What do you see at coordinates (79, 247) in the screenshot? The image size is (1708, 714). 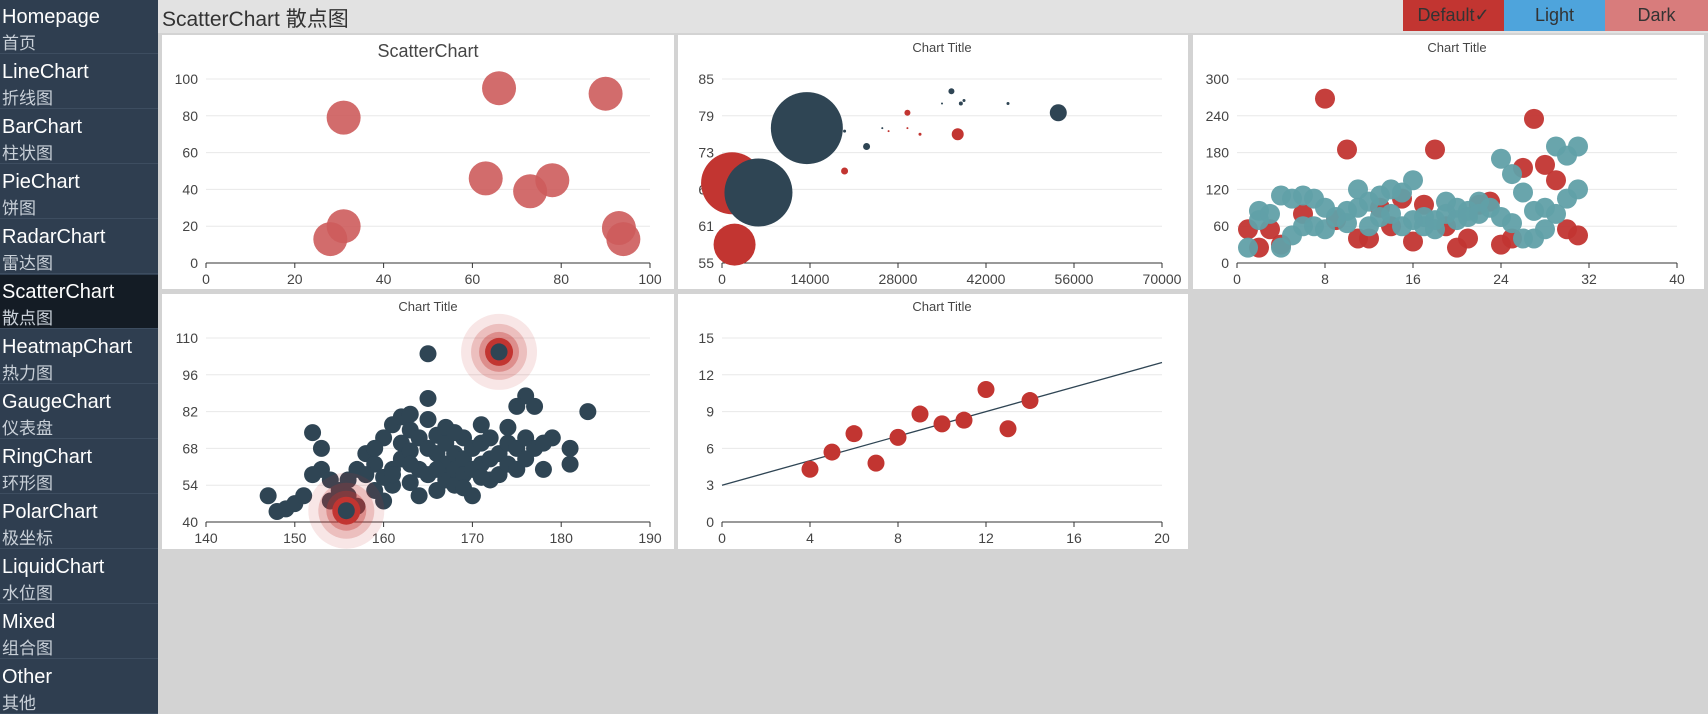 I see `nav-item-radarchart: RadarChart 雷达图` at bounding box center [79, 247].